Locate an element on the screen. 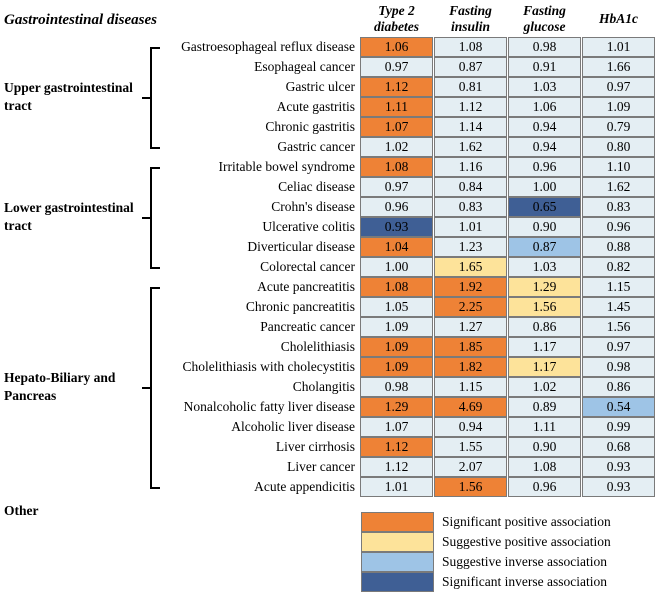 The image size is (657, 593). row-label: Acute gastritis is located at coordinates (315, 106).